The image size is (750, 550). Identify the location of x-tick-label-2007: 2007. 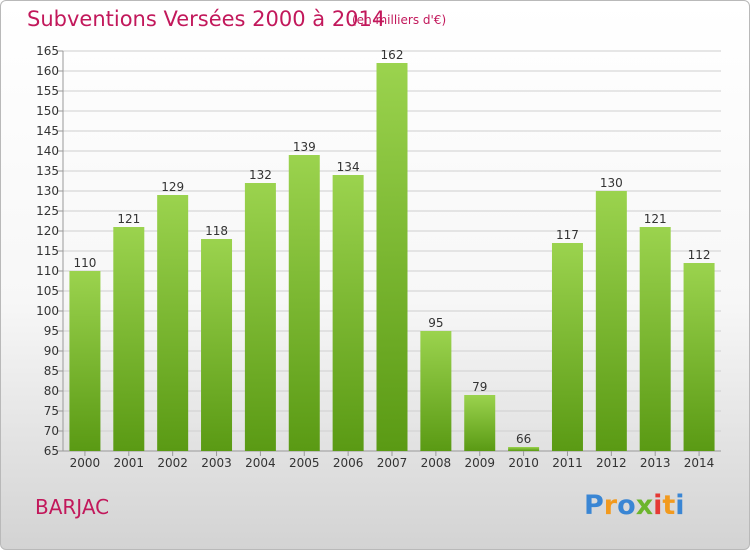
(392, 463).